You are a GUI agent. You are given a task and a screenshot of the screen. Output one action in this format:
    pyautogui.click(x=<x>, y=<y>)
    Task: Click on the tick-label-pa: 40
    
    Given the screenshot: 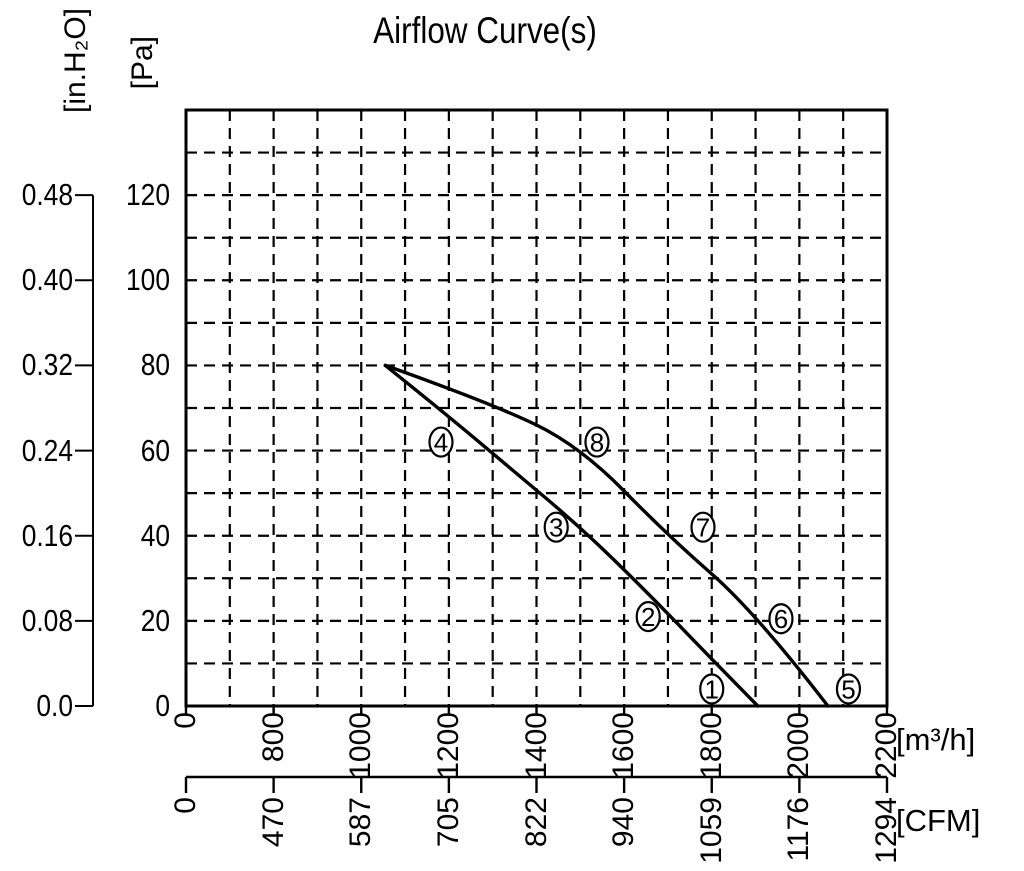 What is the action you would take?
    pyautogui.click(x=155, y=535)
    